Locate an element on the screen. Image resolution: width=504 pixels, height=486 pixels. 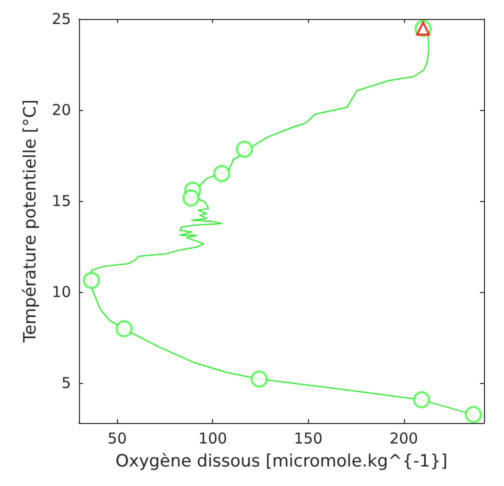
y-tick-label: 10 is located at coordinates (61, 291).